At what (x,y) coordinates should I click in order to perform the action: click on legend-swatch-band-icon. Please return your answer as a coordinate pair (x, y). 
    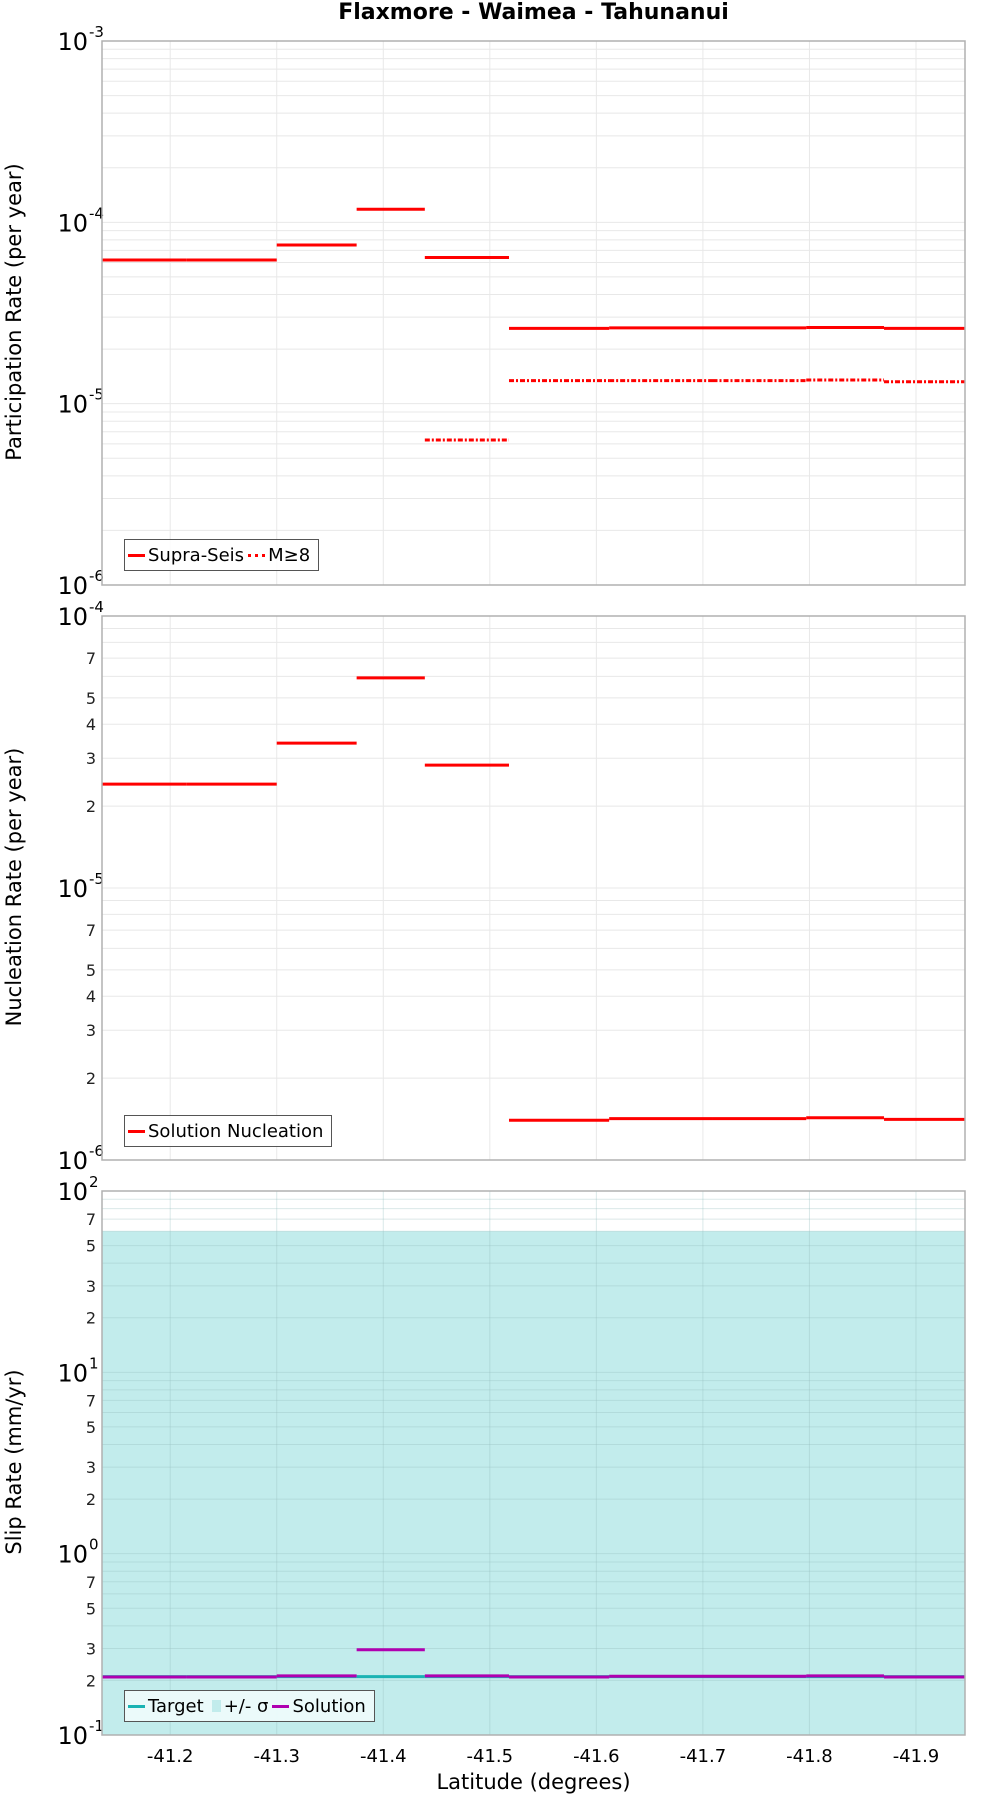
    Looking at the image, I should click on (216, 1706).